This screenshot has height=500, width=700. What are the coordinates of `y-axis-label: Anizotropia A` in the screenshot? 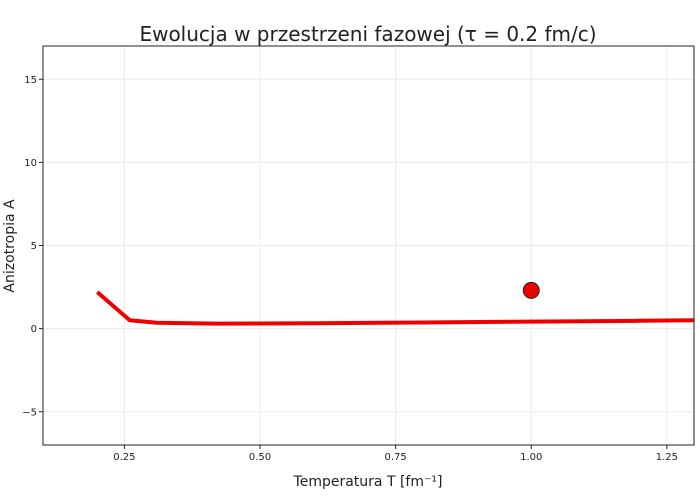 It's located at (10, 246).